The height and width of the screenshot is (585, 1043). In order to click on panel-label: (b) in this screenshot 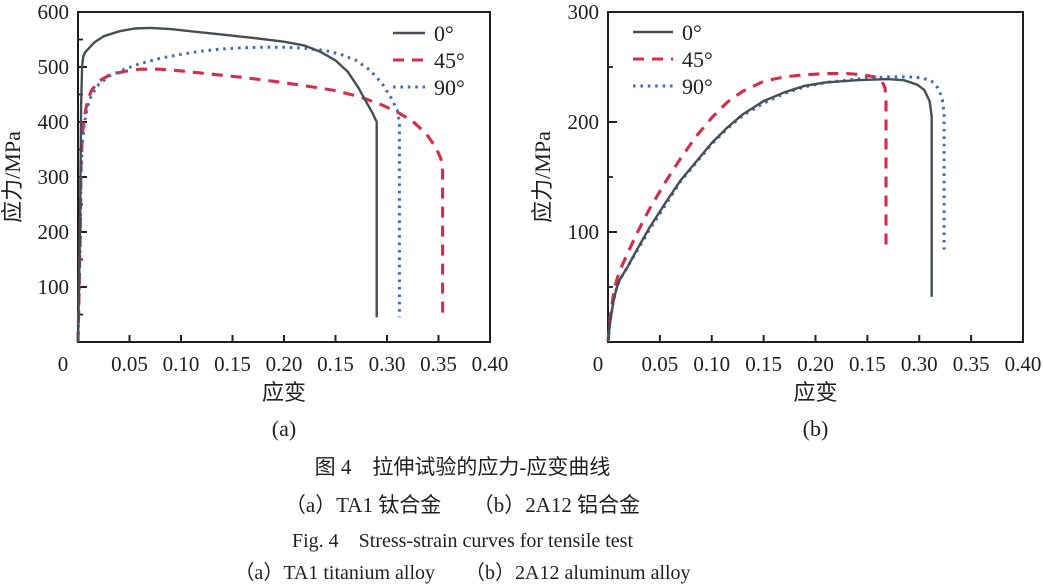, I will do `click(816, 428)`.